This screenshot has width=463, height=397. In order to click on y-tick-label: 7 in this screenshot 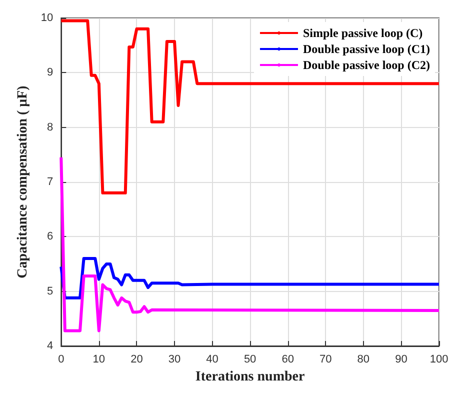, I will do `click(50, 182)`.